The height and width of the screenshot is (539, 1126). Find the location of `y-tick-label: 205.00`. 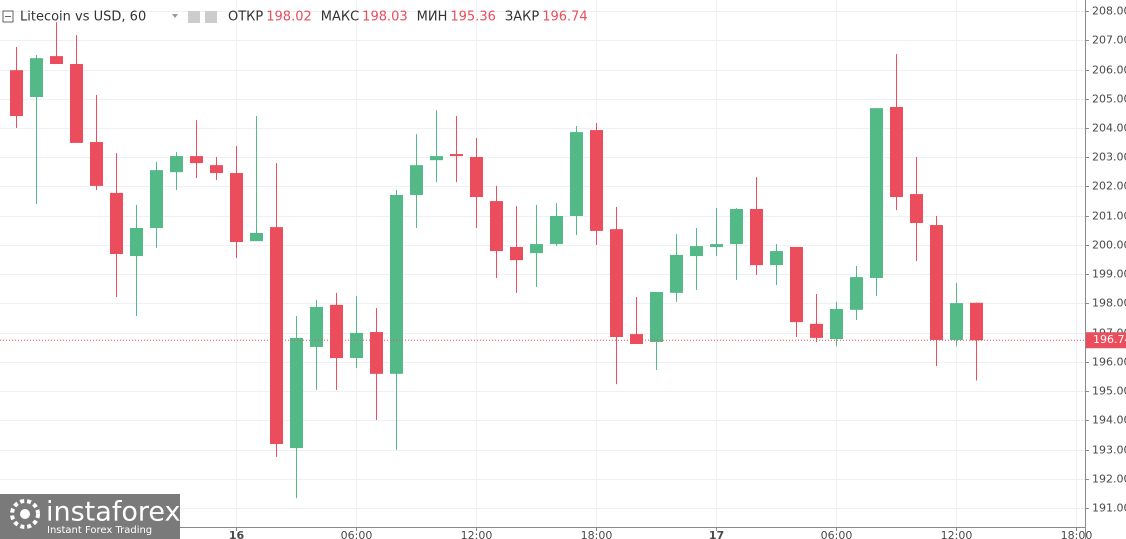

y-tick-label: 205.00 is located at coordinates (1109, 99).